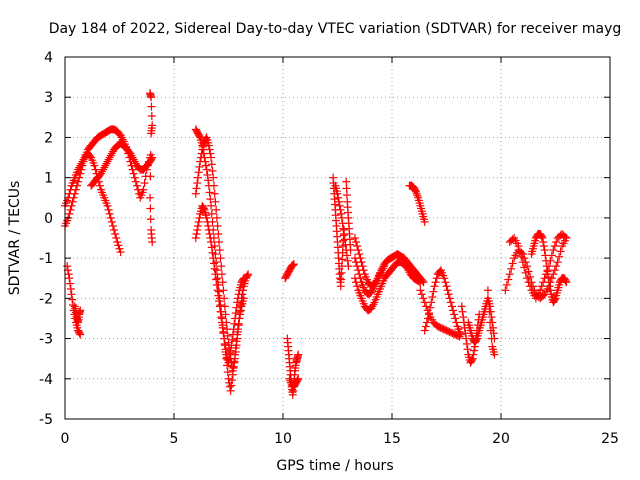 This screenshot has width=640, height=480. I want to click on series-seg24, so click(491, 322).